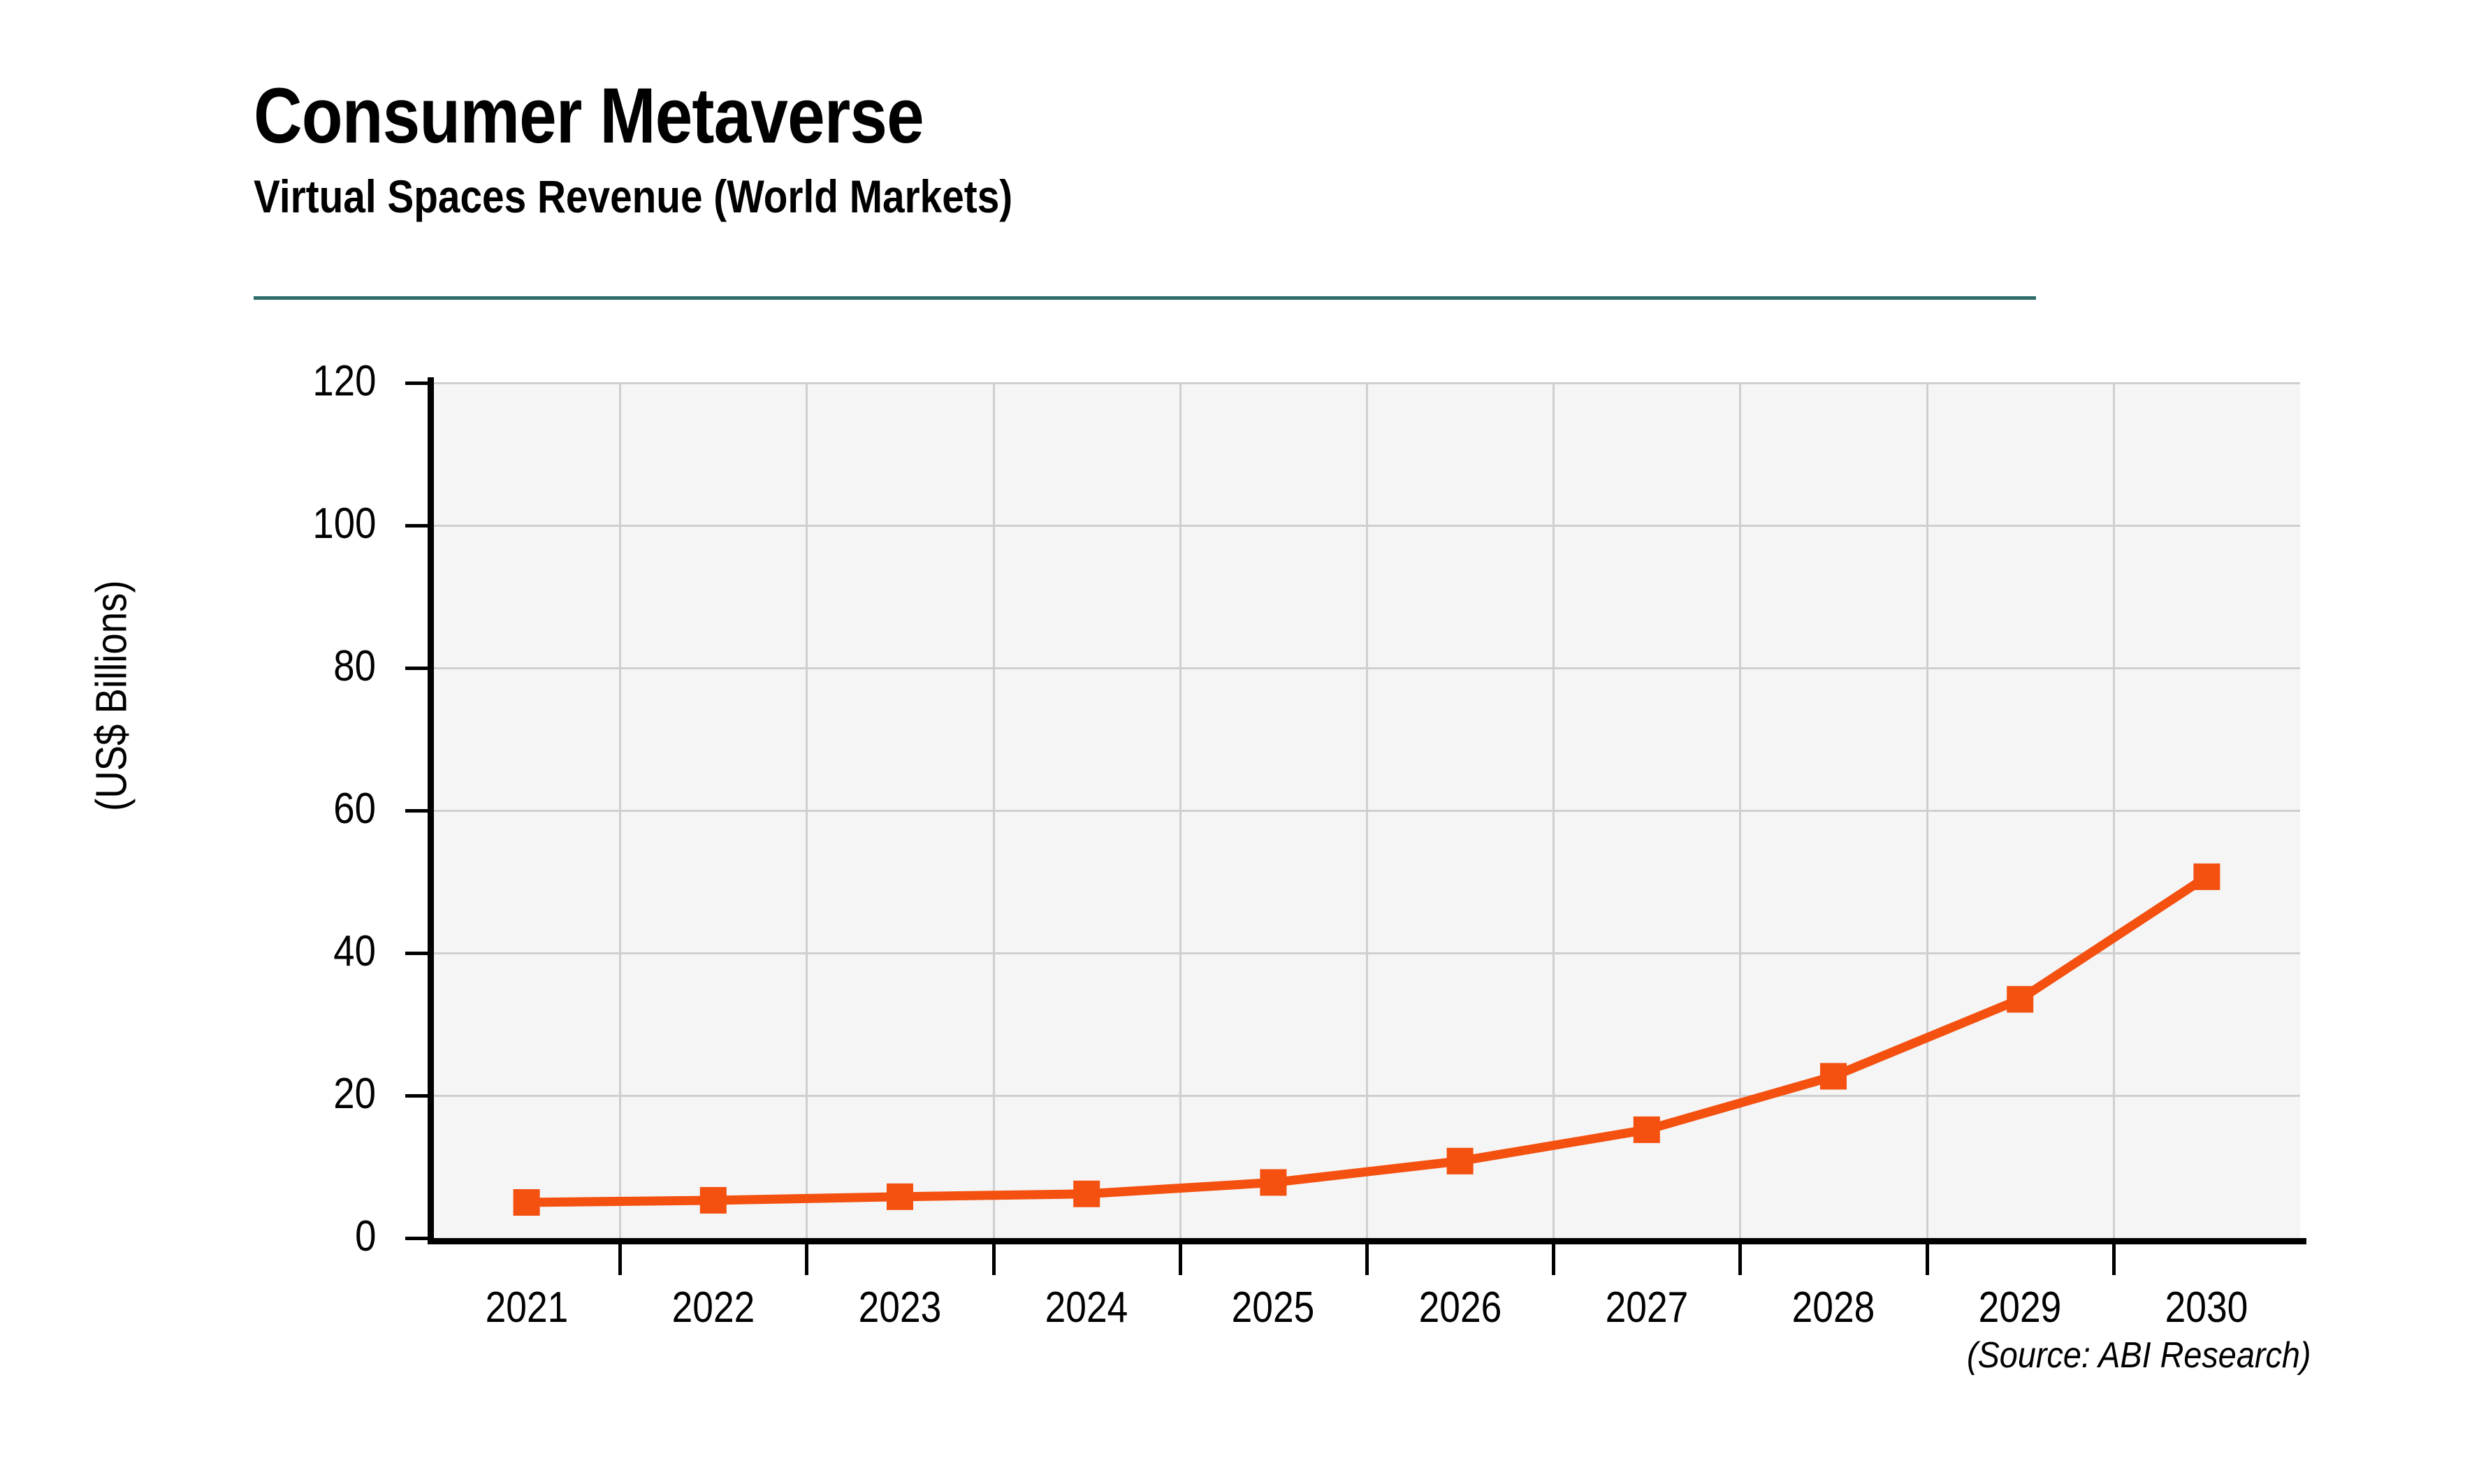  Describe the element at coordinates (2020, 1307) in the screenshot. I see `x-tick-label: 2029` at that location.